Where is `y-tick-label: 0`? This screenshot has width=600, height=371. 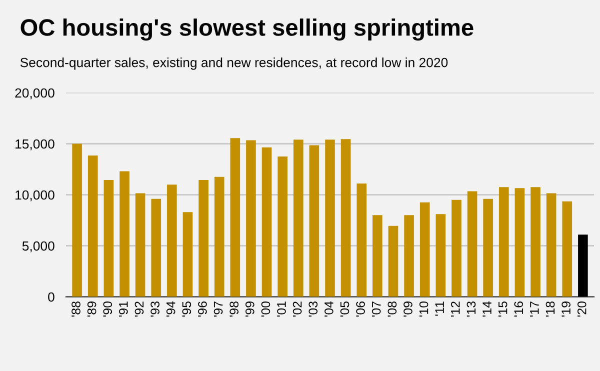 y-tick-label: 0 is located at coordinates (51, 297).